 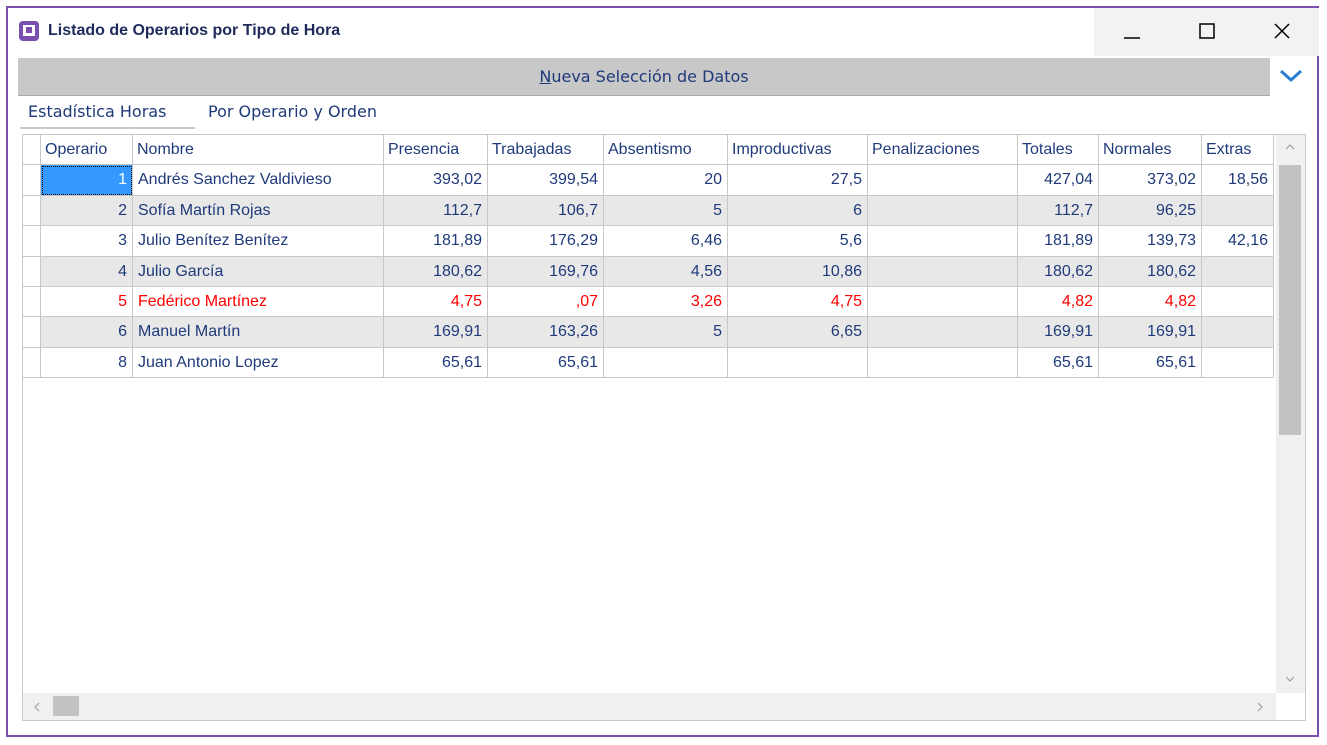 I want to click on cell: Manuel Martín, so click(x=258, y=332).